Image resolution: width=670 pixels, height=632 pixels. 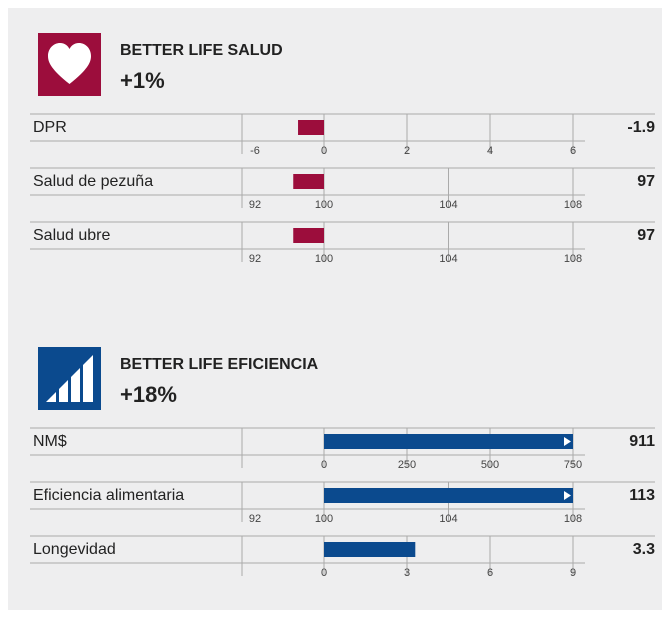 I want to click on efficiency-icon, so click(x=69, y=378).